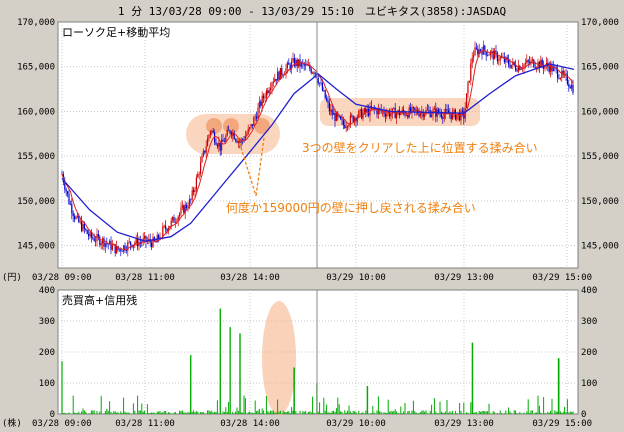 The height and width of the screenshot is (432, 624). What do you see at coordinates (420, 147) in the screenshot?
I see `annotation-upper-range: 3つの壁をクリアした上に位置する揉み合い` at bounding box center [420, 147].